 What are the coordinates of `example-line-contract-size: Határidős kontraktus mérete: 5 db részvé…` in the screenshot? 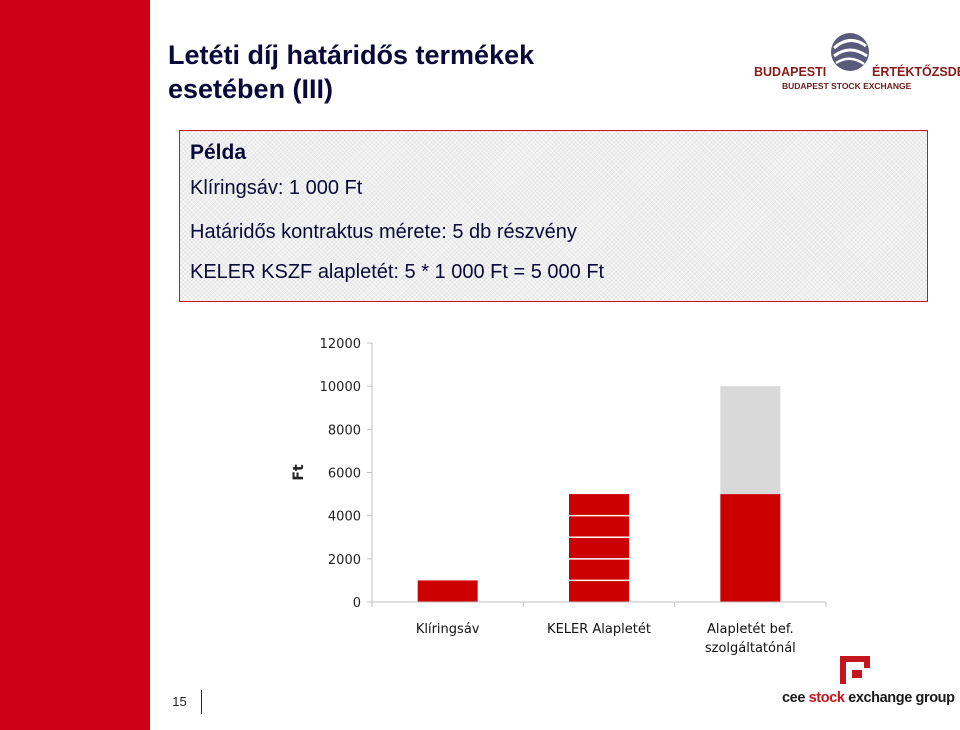 It's located at (383, 232).